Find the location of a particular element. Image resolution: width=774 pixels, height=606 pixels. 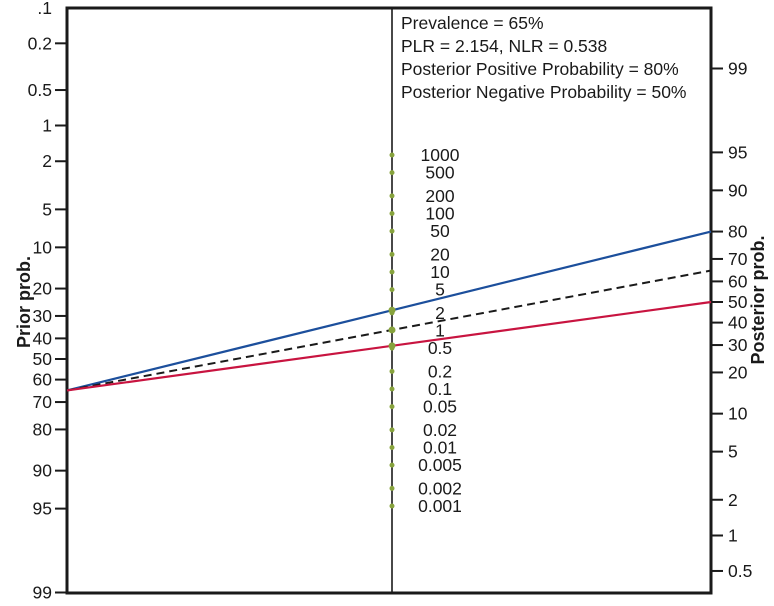

lr-dots-group is located at coordinates (392, 330).